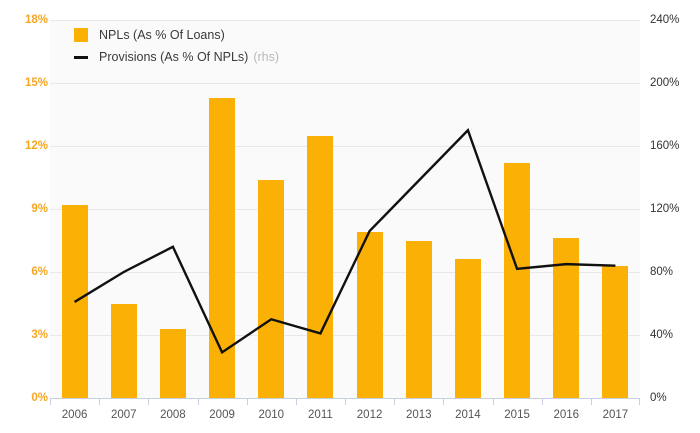 The width and height of the screenshot is (700, 433). I want to click on x-axis-label-2016: 2016, so click(566, 415).